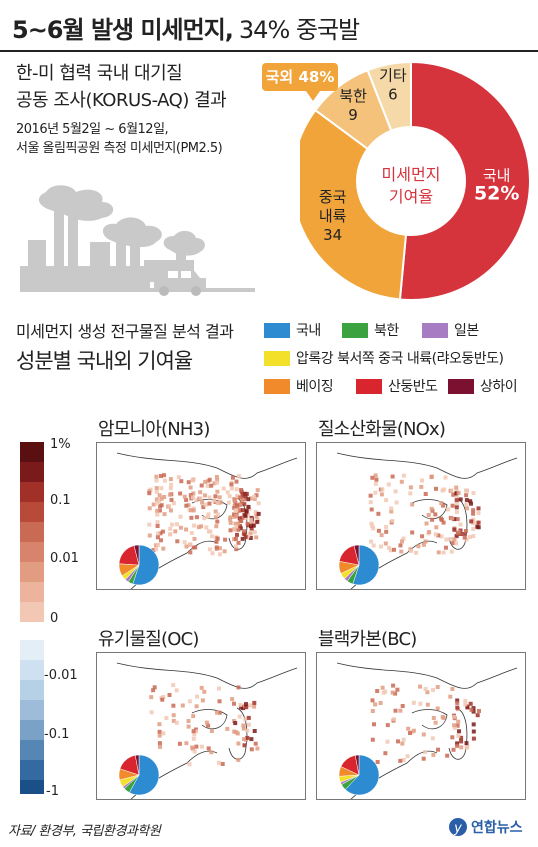 Image resolution: width=538 pixels, height=847 pixels. I want to click on legend-label: 베이징, so click(315, 387).